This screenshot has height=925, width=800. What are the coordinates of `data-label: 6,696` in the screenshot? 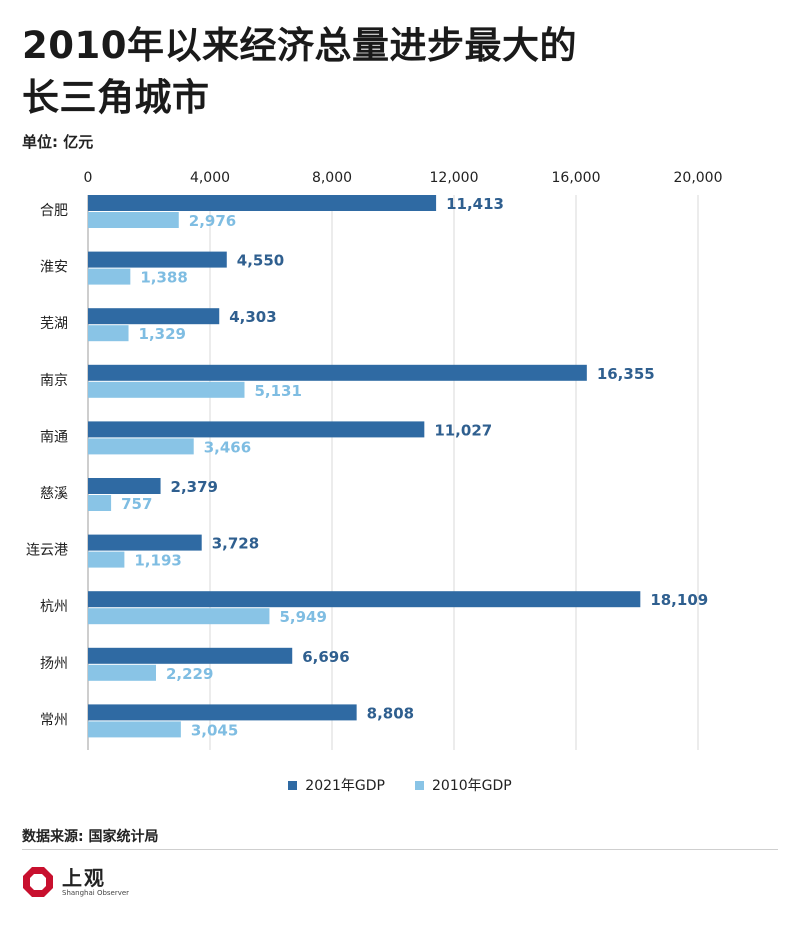 It's located at (325, 657).